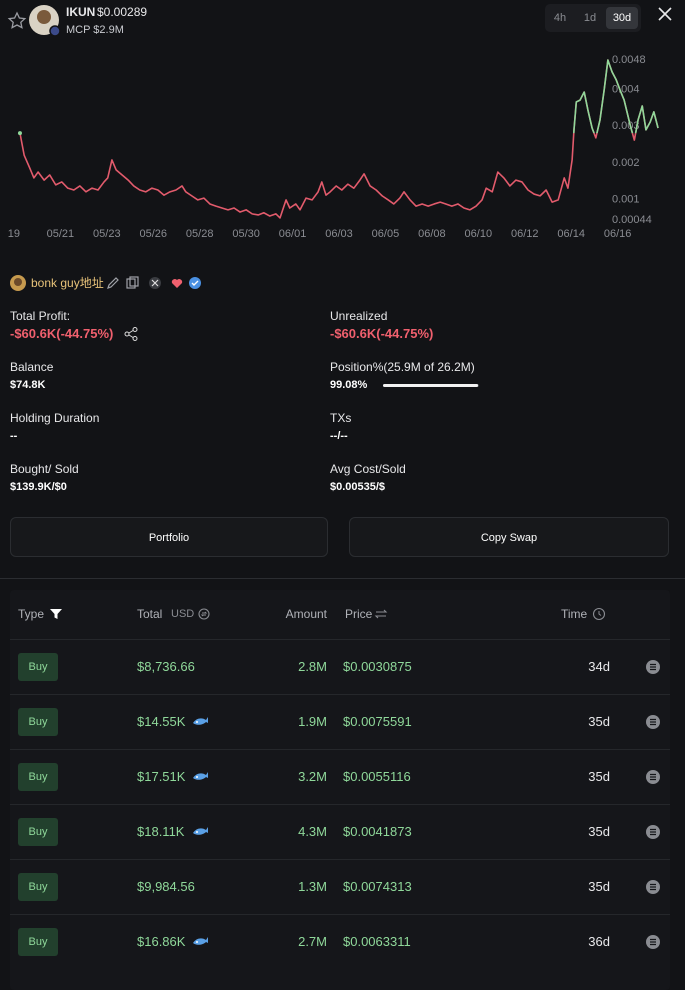 Image resolution: width=685 pixels, height=990 pixels. Describe the element at coordinates (525, 234) in the screenshot. I see `x-tick-label: 06/12` at that location.